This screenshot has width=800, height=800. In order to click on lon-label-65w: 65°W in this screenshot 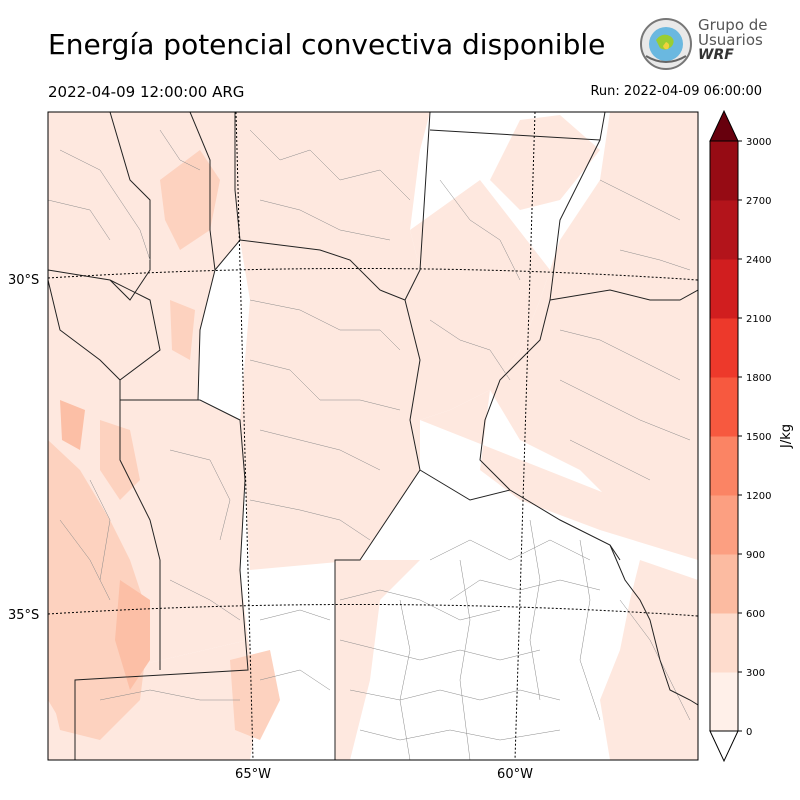, I will do `click(253, 774)`.